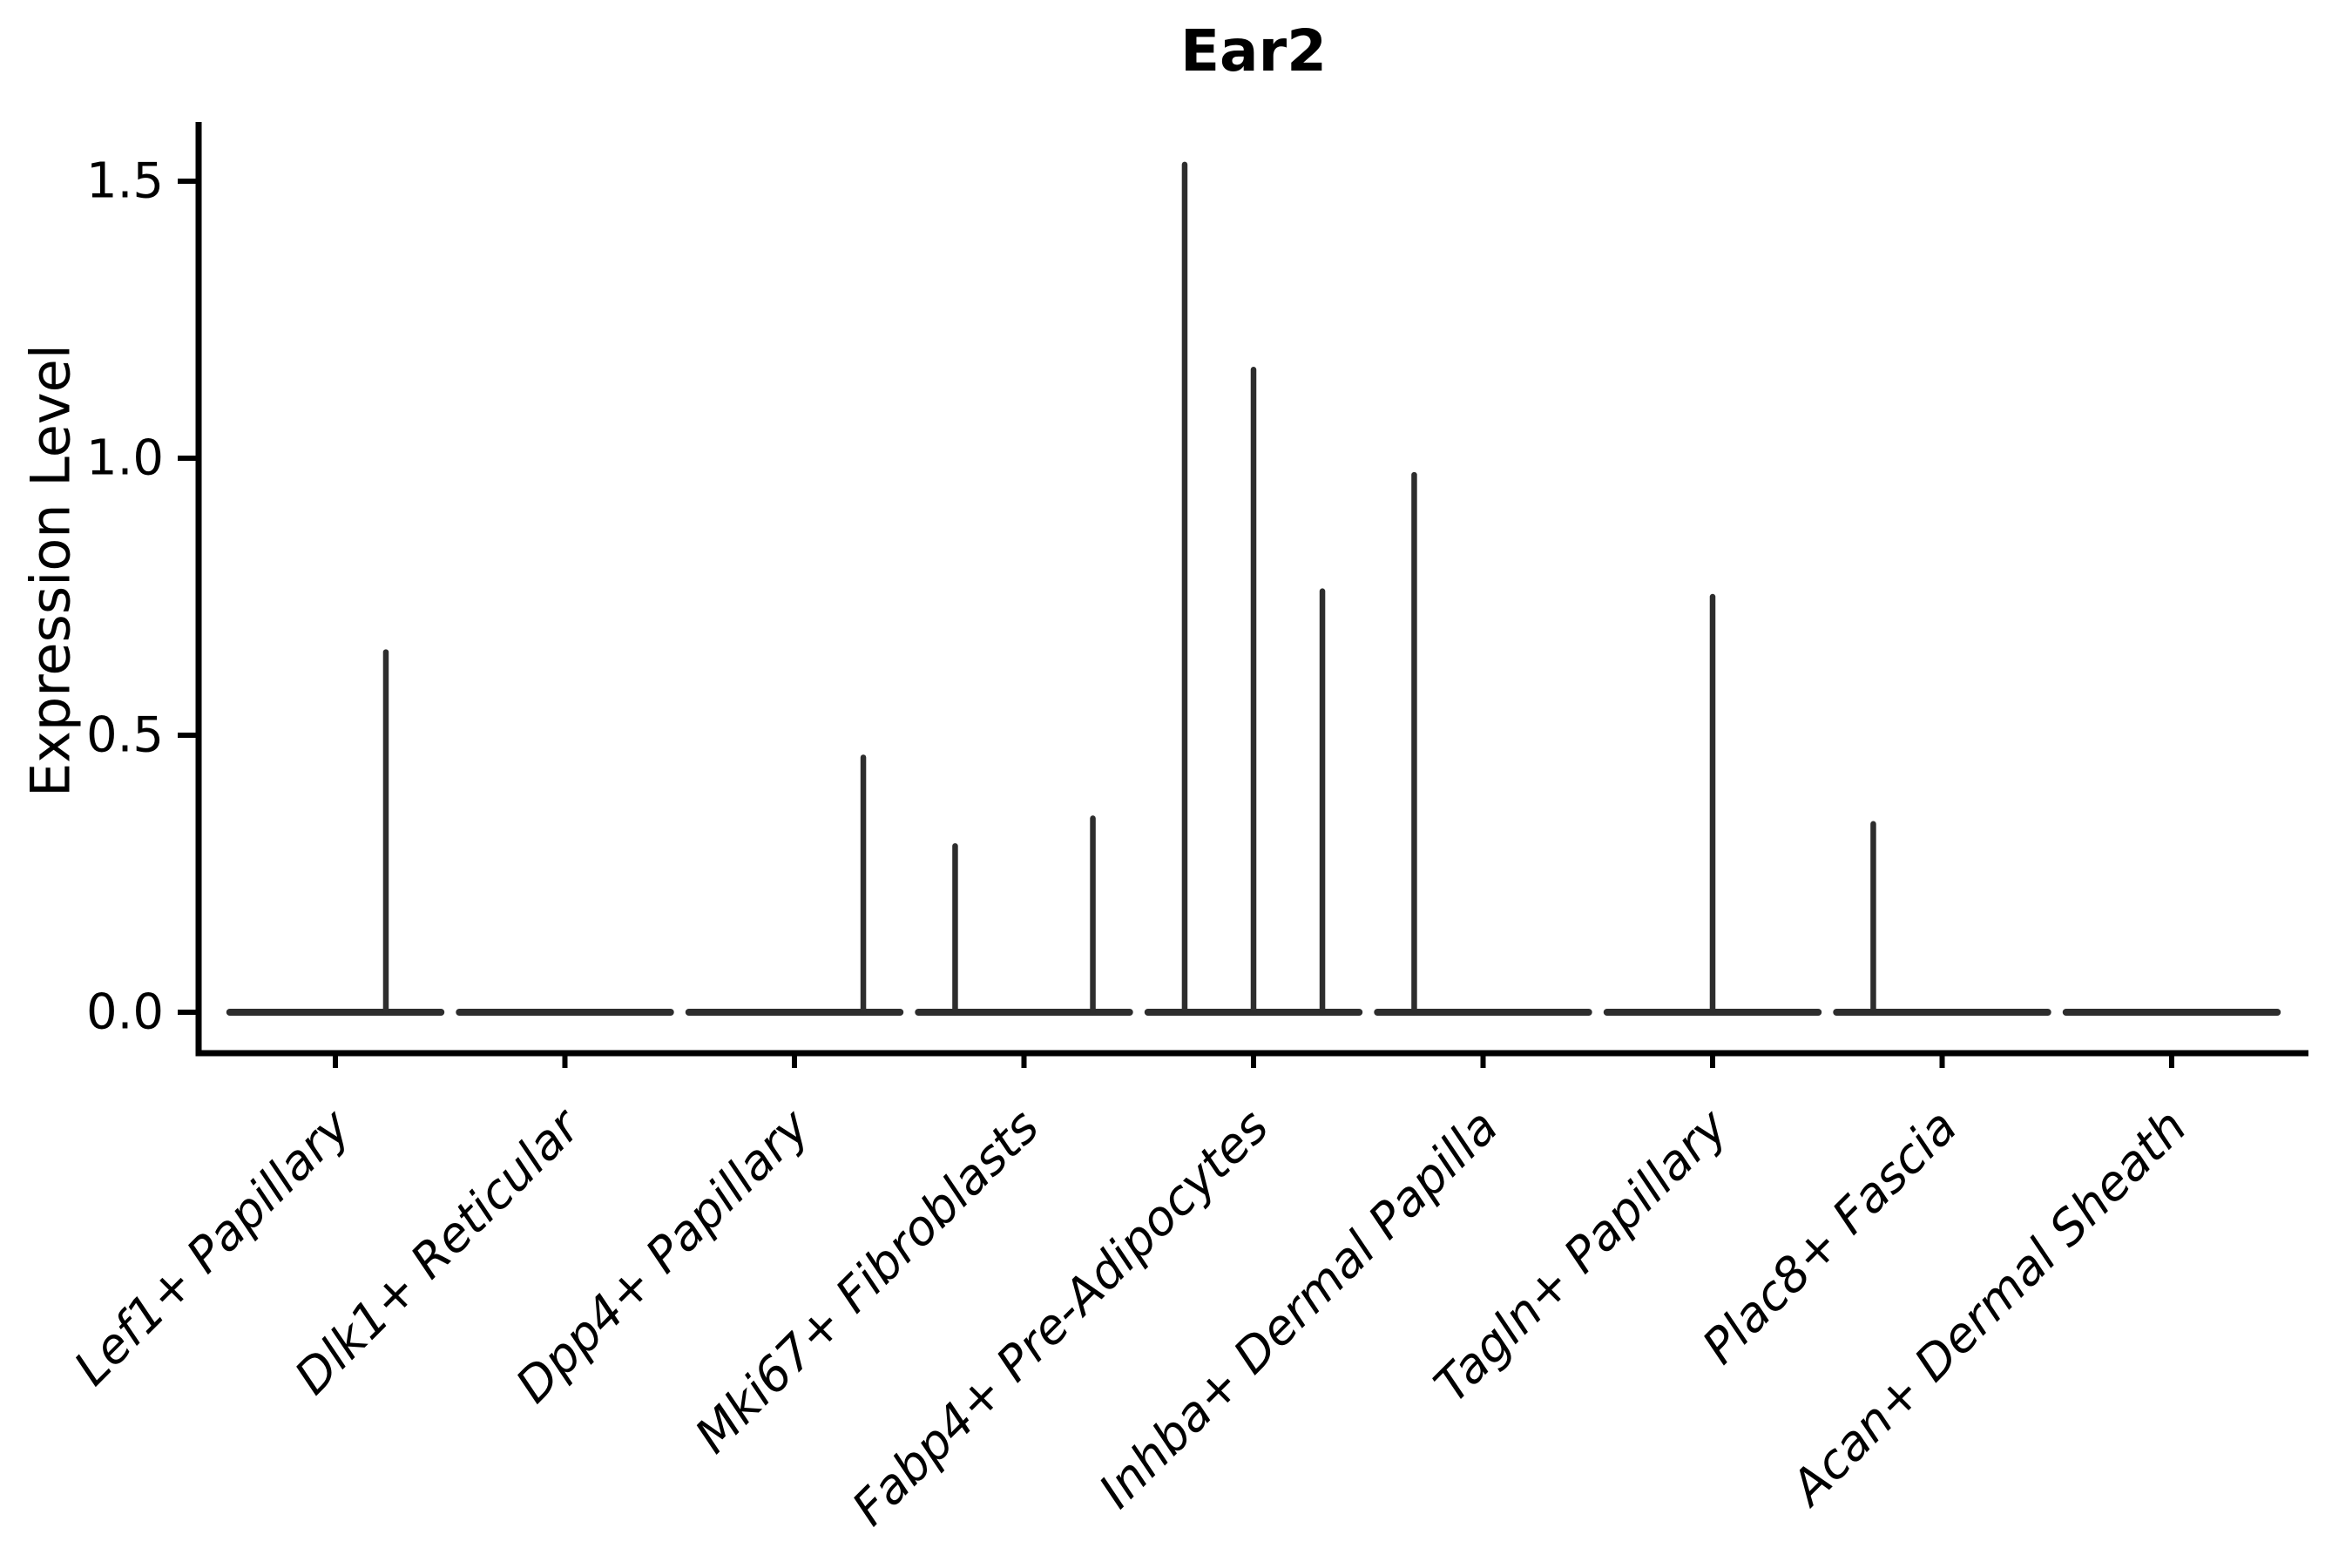 Image resolution: width=2352 pixels, height=1568 pixels. What do you see at coordinates (125, 182) in the screenshot?
I see `y-tick-label: 1.5` at bounding box center [125, 182].